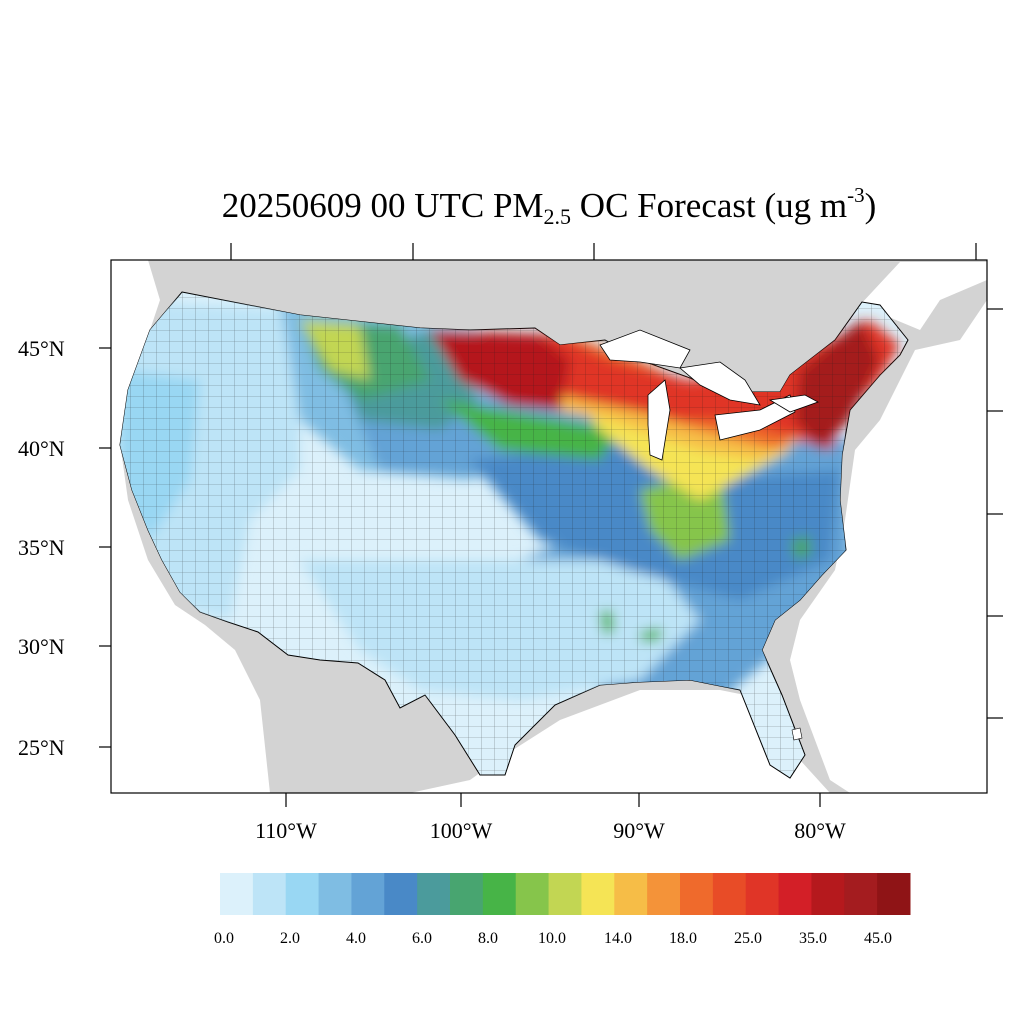  Describe the element at coordinates (620, 741) in the screenshot. I see `gulf-of-mexico` at that location.